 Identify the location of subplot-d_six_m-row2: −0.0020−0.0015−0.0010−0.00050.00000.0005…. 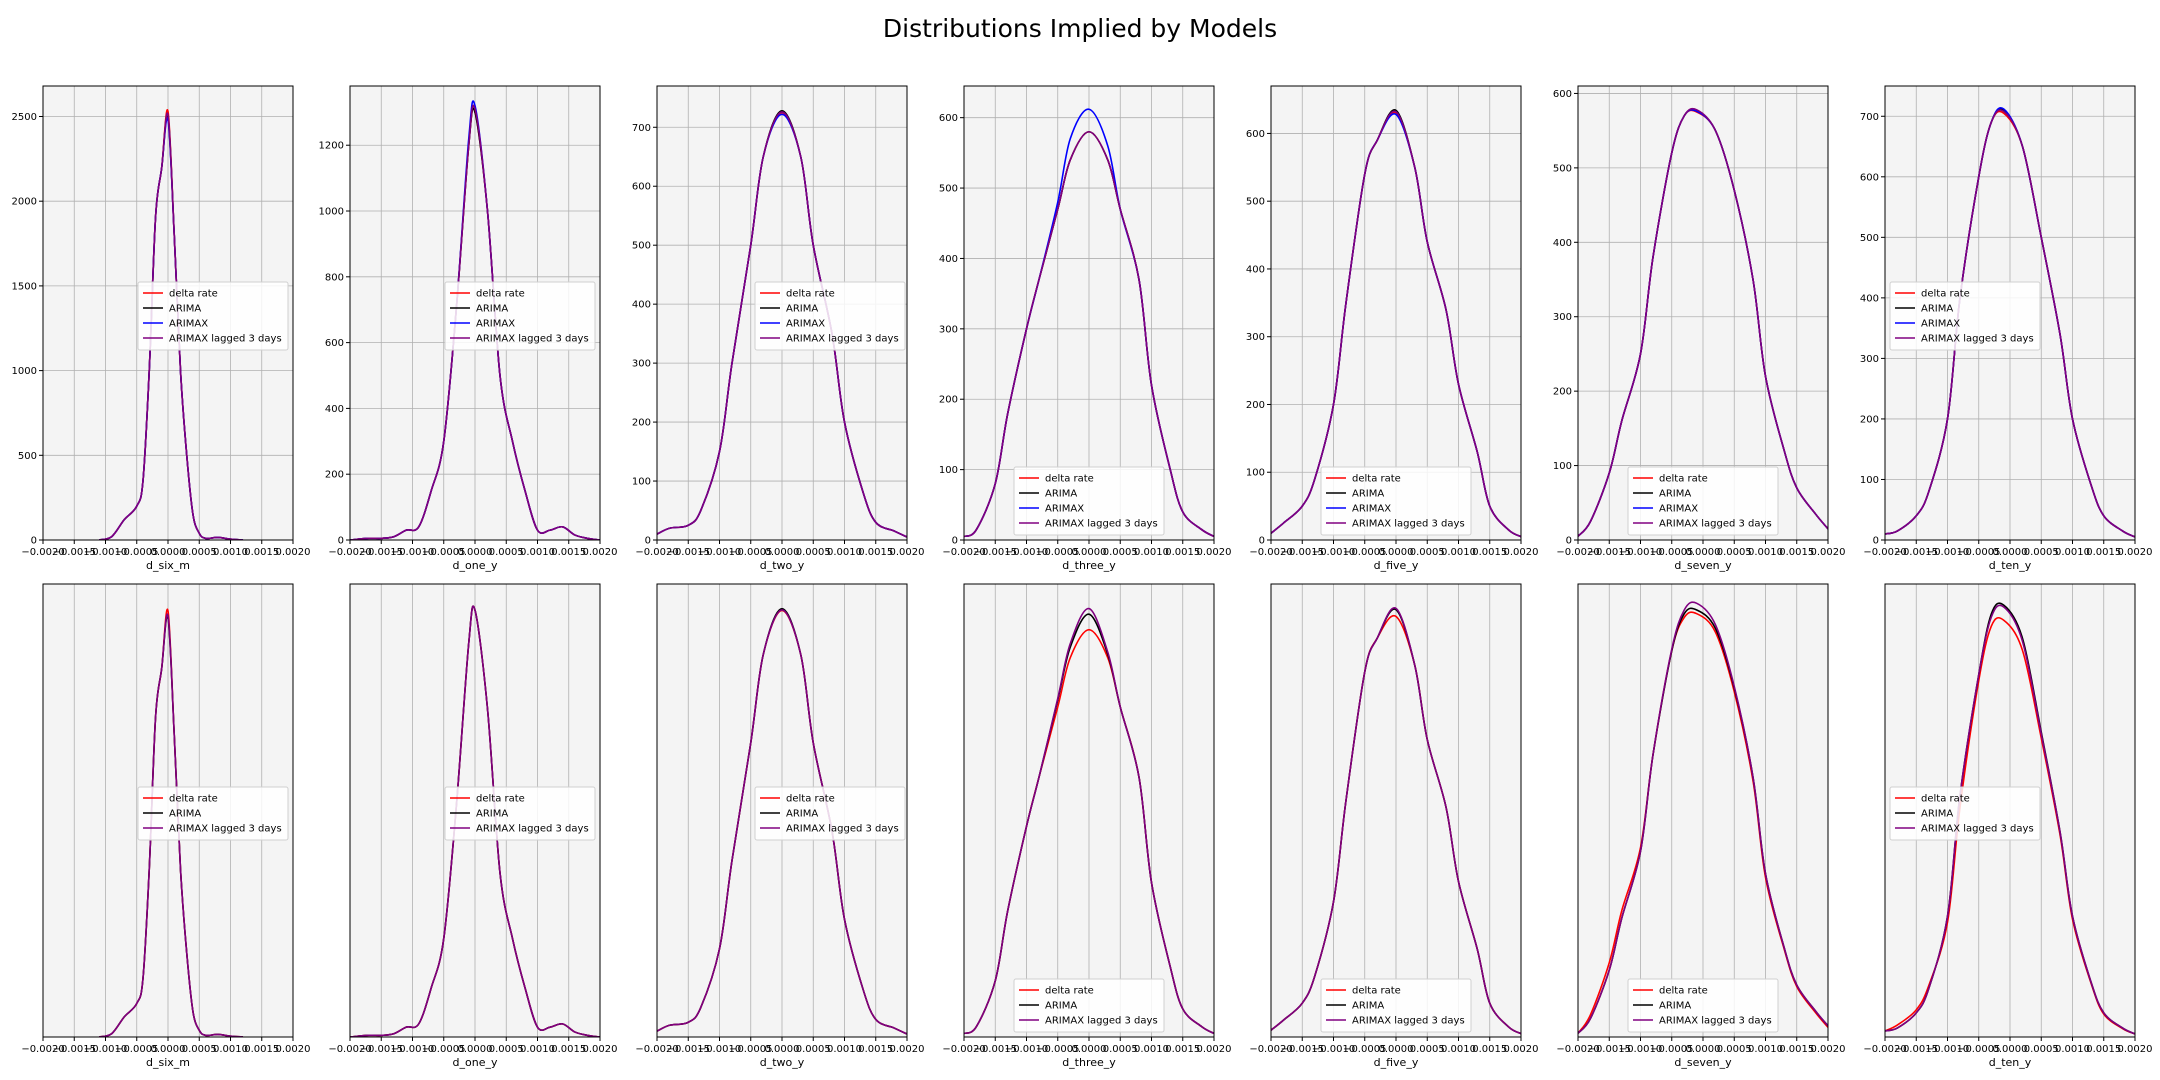
(166, 826).